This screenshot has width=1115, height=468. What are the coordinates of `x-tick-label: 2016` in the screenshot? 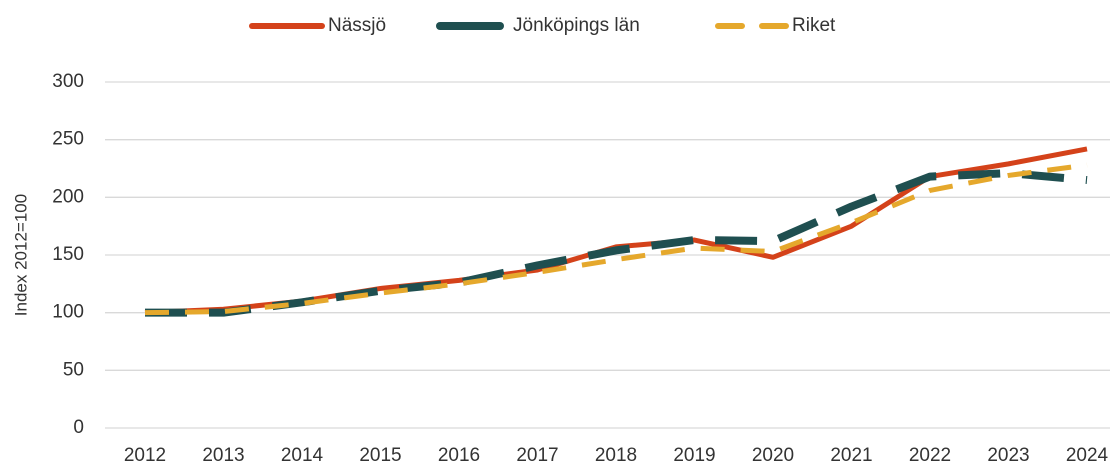 It's located at (459, 455).